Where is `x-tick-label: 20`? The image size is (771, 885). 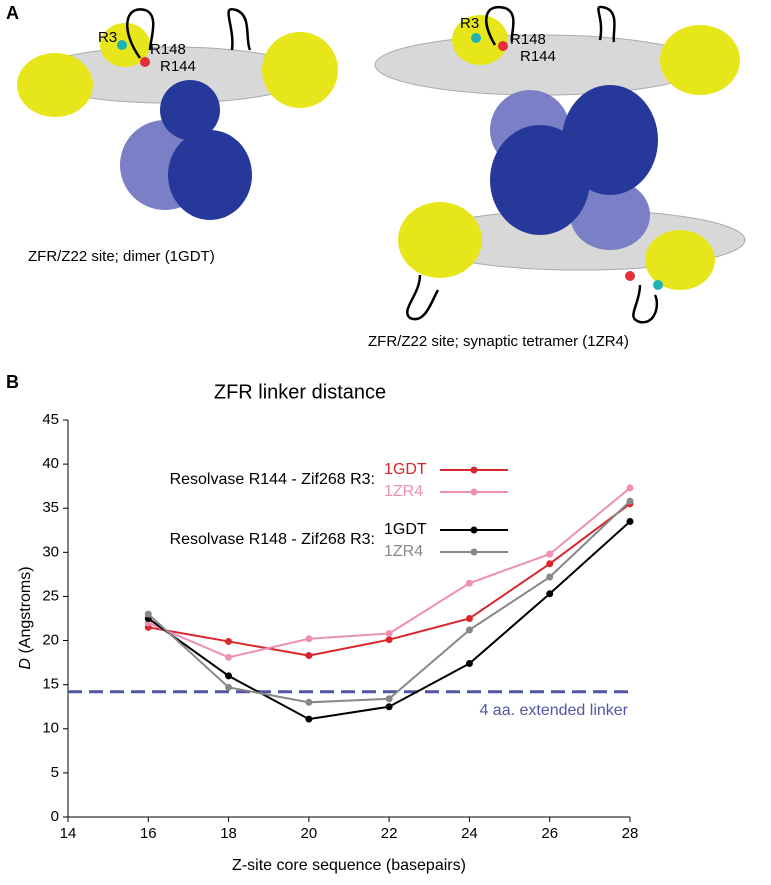
x-tick-label: 20 is located at coordinates (309, 833).